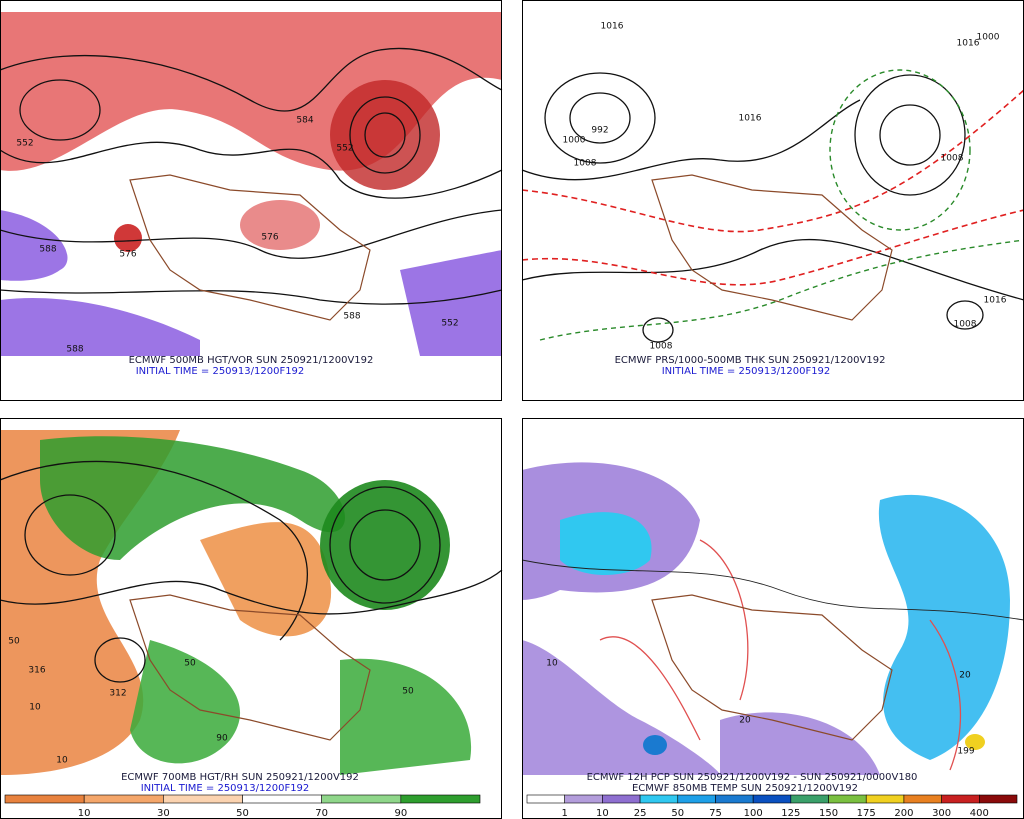 The width and height of the screenshot is (1024, 819). Describe the element at coordinates (304, 121) in the screenshot. I see `contour-label: 584` at that location.